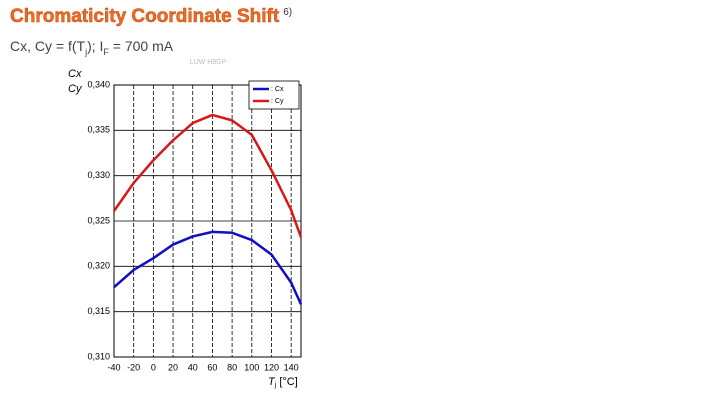 The width and height of the screenshot is (712, 416). I want to click on x-tick-label: 40, so click(193, 367).